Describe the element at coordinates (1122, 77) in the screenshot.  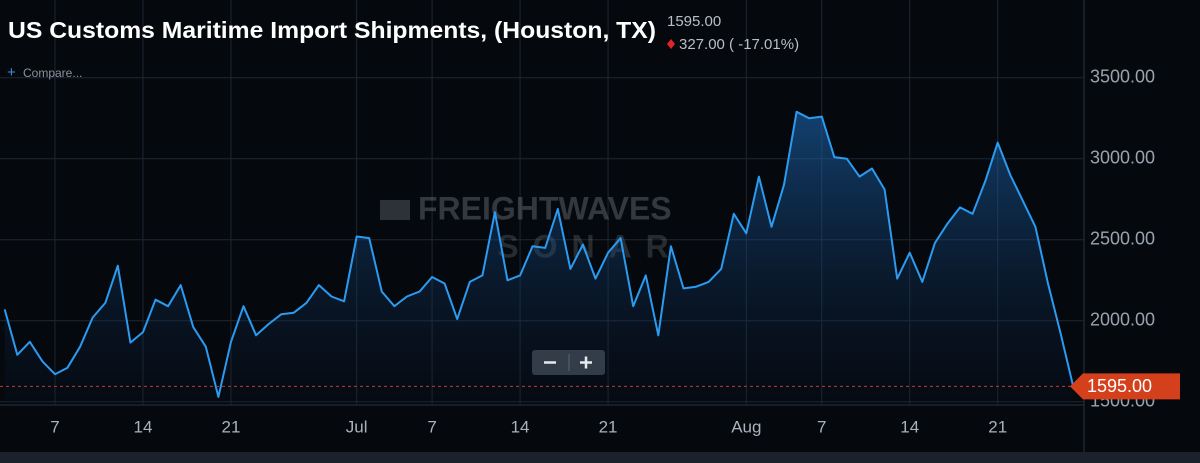
I see `y-tick-label: 3500.00` at that location.